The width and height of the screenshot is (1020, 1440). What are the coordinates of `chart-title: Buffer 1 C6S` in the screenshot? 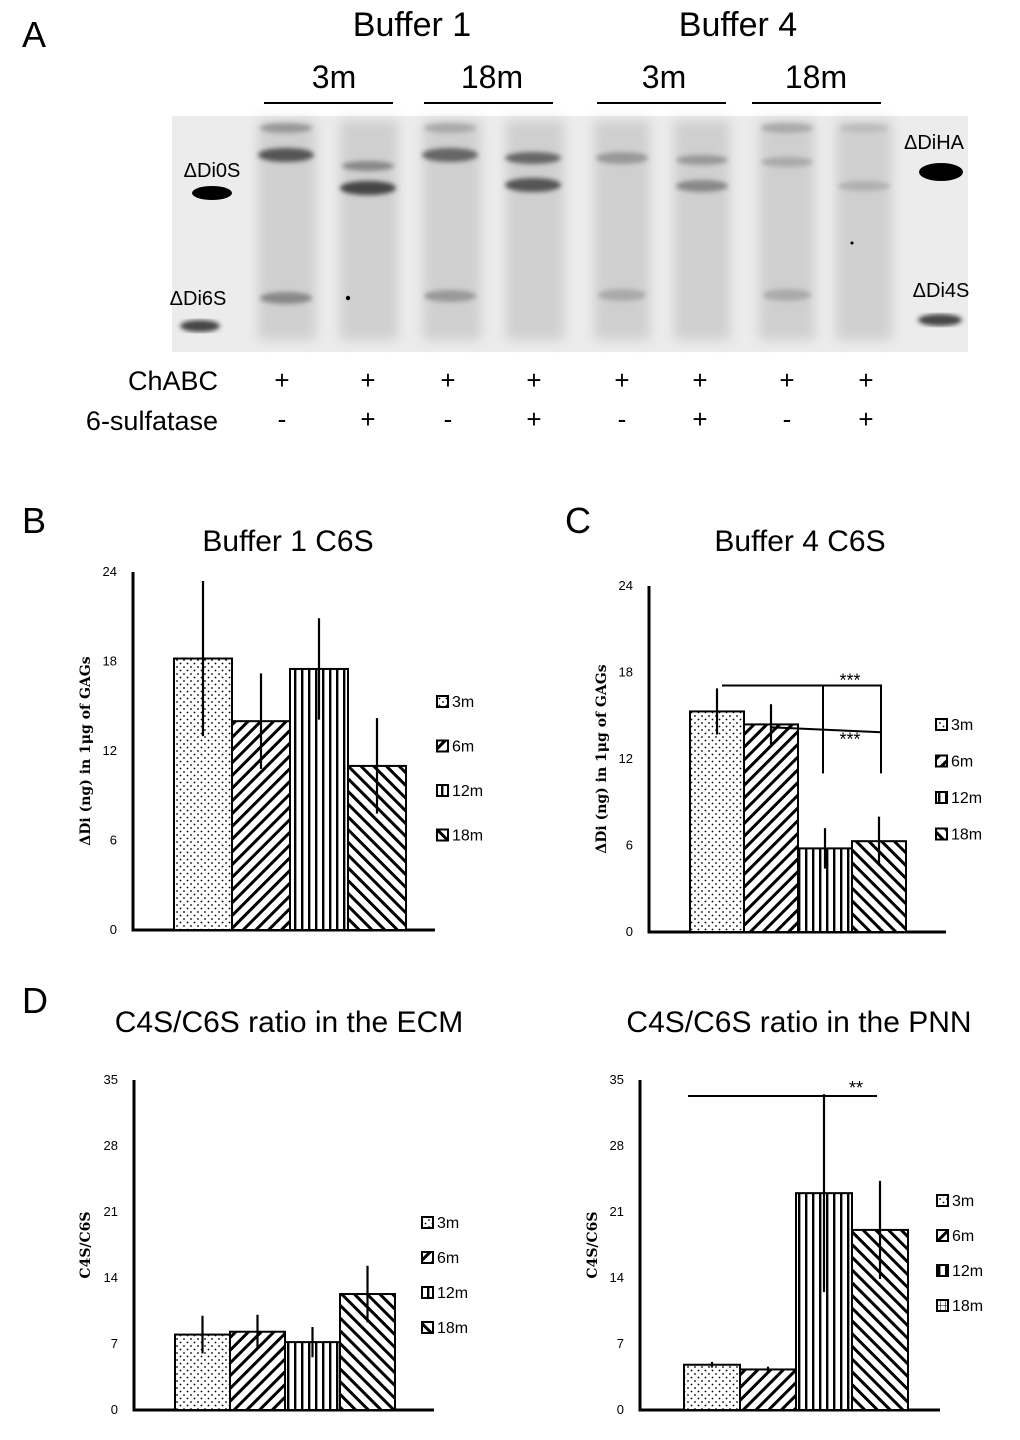 It's located at (287, 541).